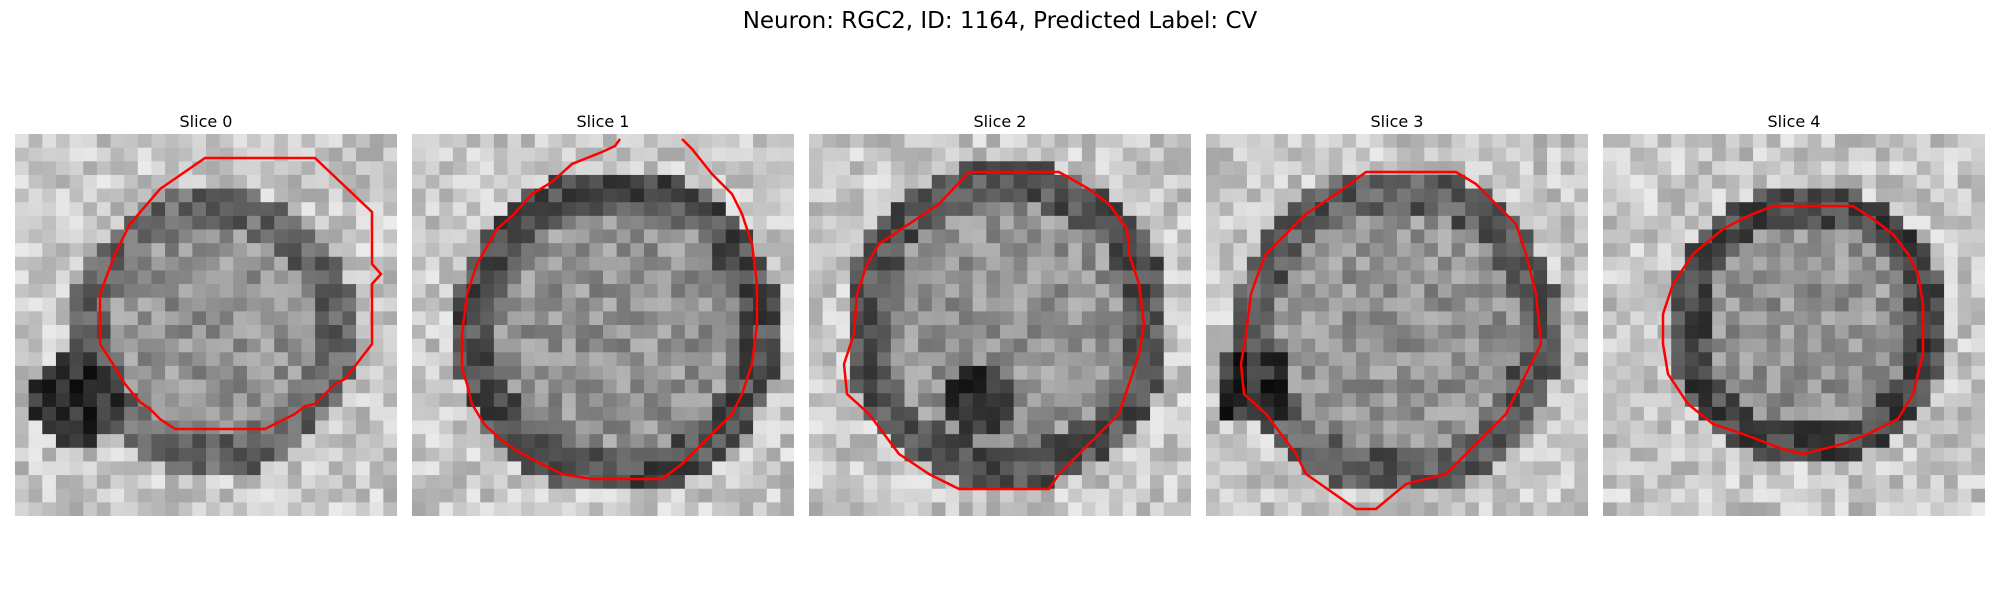 Image resolution: width=2000 pixels, height=600 pixels. I want to click on slice-title: Slice 0, so click(206, 121).